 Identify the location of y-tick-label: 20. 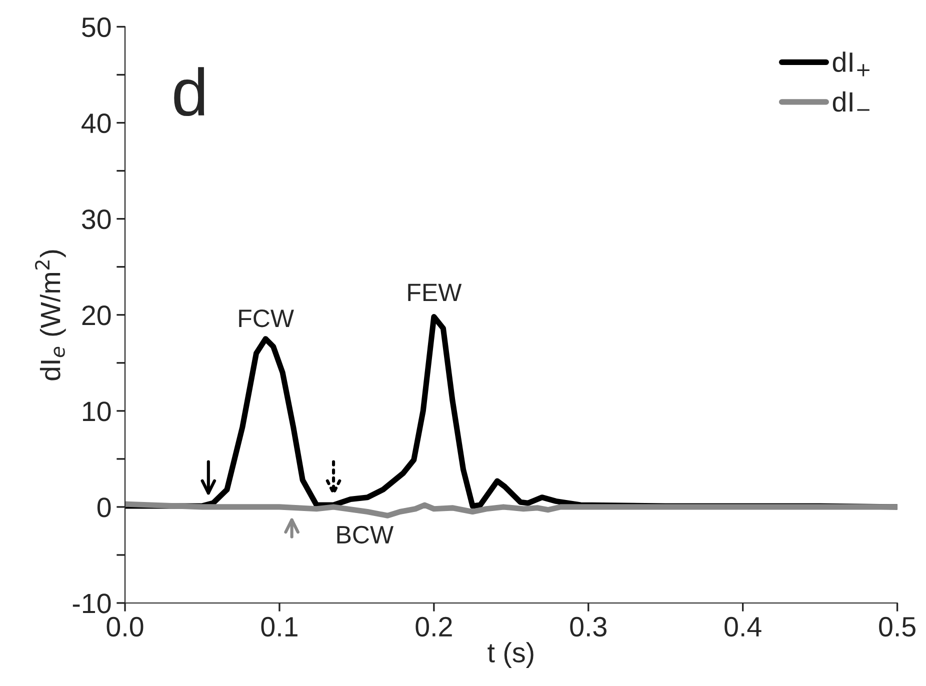
(96, 316).